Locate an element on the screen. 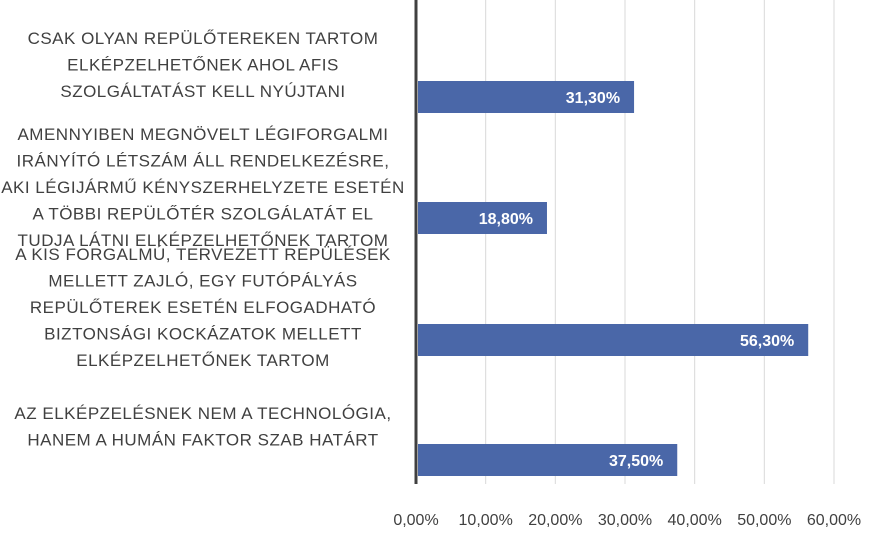 The width and height of the screenshot is (886, 534). x-tick-label: 40,00% is located at coordinates (695, 520).